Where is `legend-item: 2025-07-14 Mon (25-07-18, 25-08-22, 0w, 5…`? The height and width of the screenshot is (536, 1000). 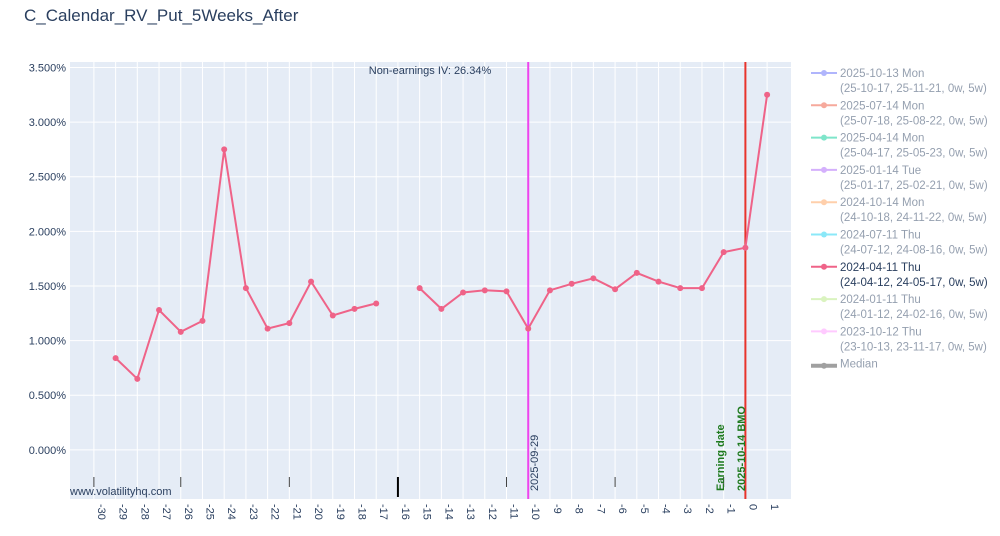 legend-item: 2025-07-14 Mon (25-07-18, 25-08-22, 0w, 5… is located at coordinates (899, 113).